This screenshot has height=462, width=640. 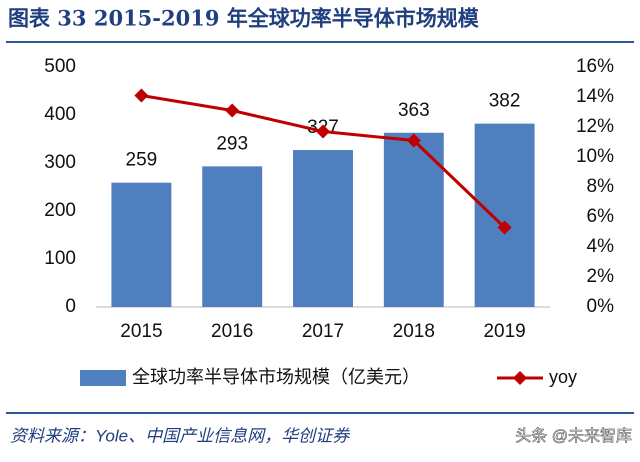 I want to click on y-tick-label: 100, so click(x=60, y=258).